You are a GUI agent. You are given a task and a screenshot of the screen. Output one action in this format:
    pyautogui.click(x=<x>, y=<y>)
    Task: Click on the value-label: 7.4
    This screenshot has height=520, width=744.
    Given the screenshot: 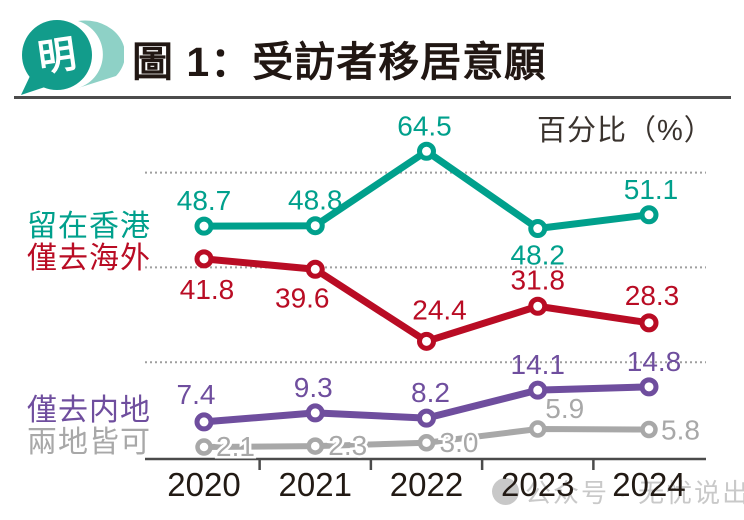 What is the action you would take?
    pyautogui.click(x=196, y=394)
    